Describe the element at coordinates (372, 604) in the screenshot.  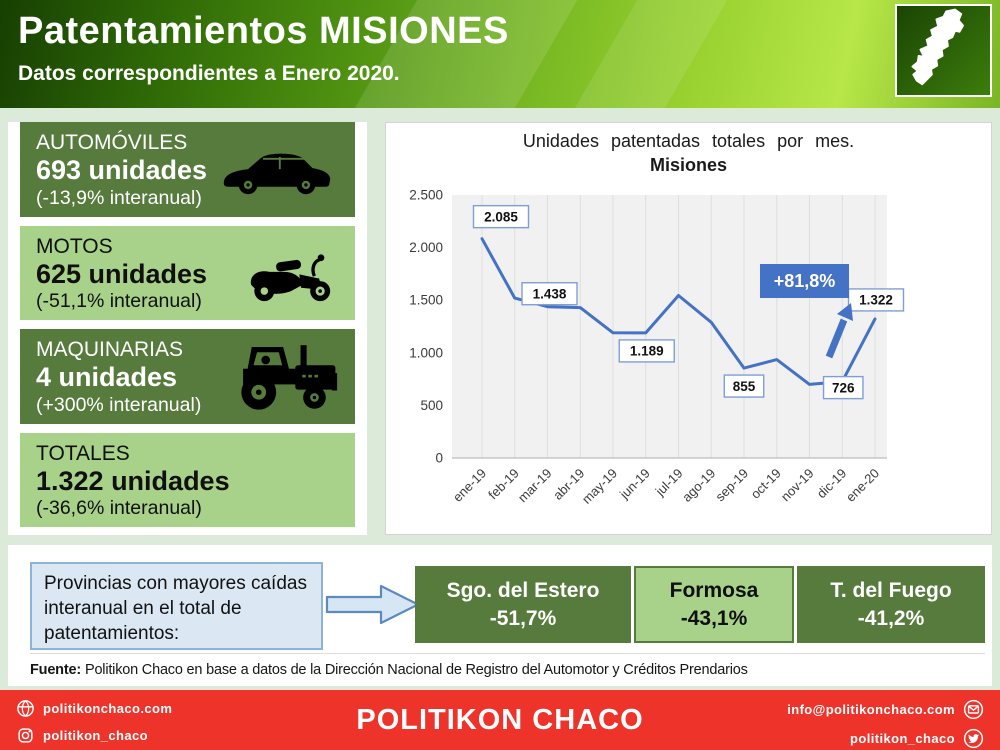
I see `right-arrow-icon` at that location.